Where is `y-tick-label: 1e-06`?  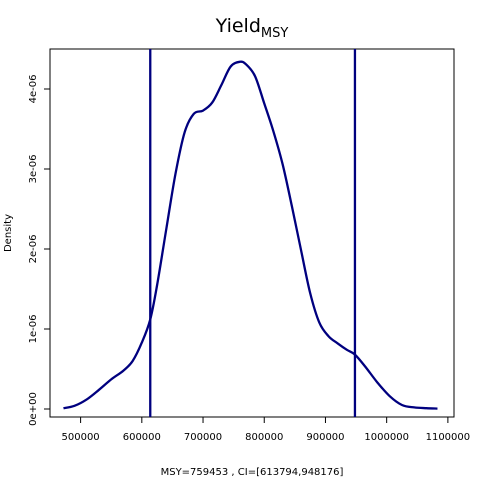 y-tick-label: 1e-06 is located at coordinates (33, 329).